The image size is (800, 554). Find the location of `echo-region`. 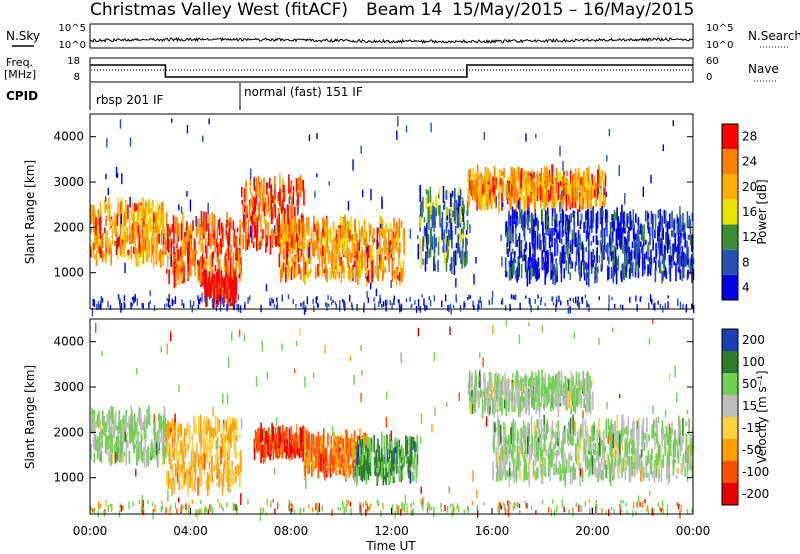

echo-region is located at coordinates (593, 450).